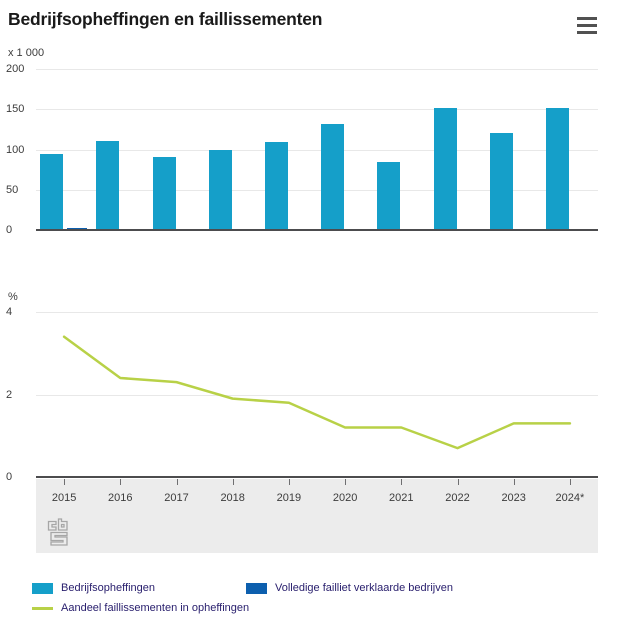 This screenshot has width=626, height=633. I want to click on legend-label: Aandeel faillissementen in opheffingen, so click(155, 608).